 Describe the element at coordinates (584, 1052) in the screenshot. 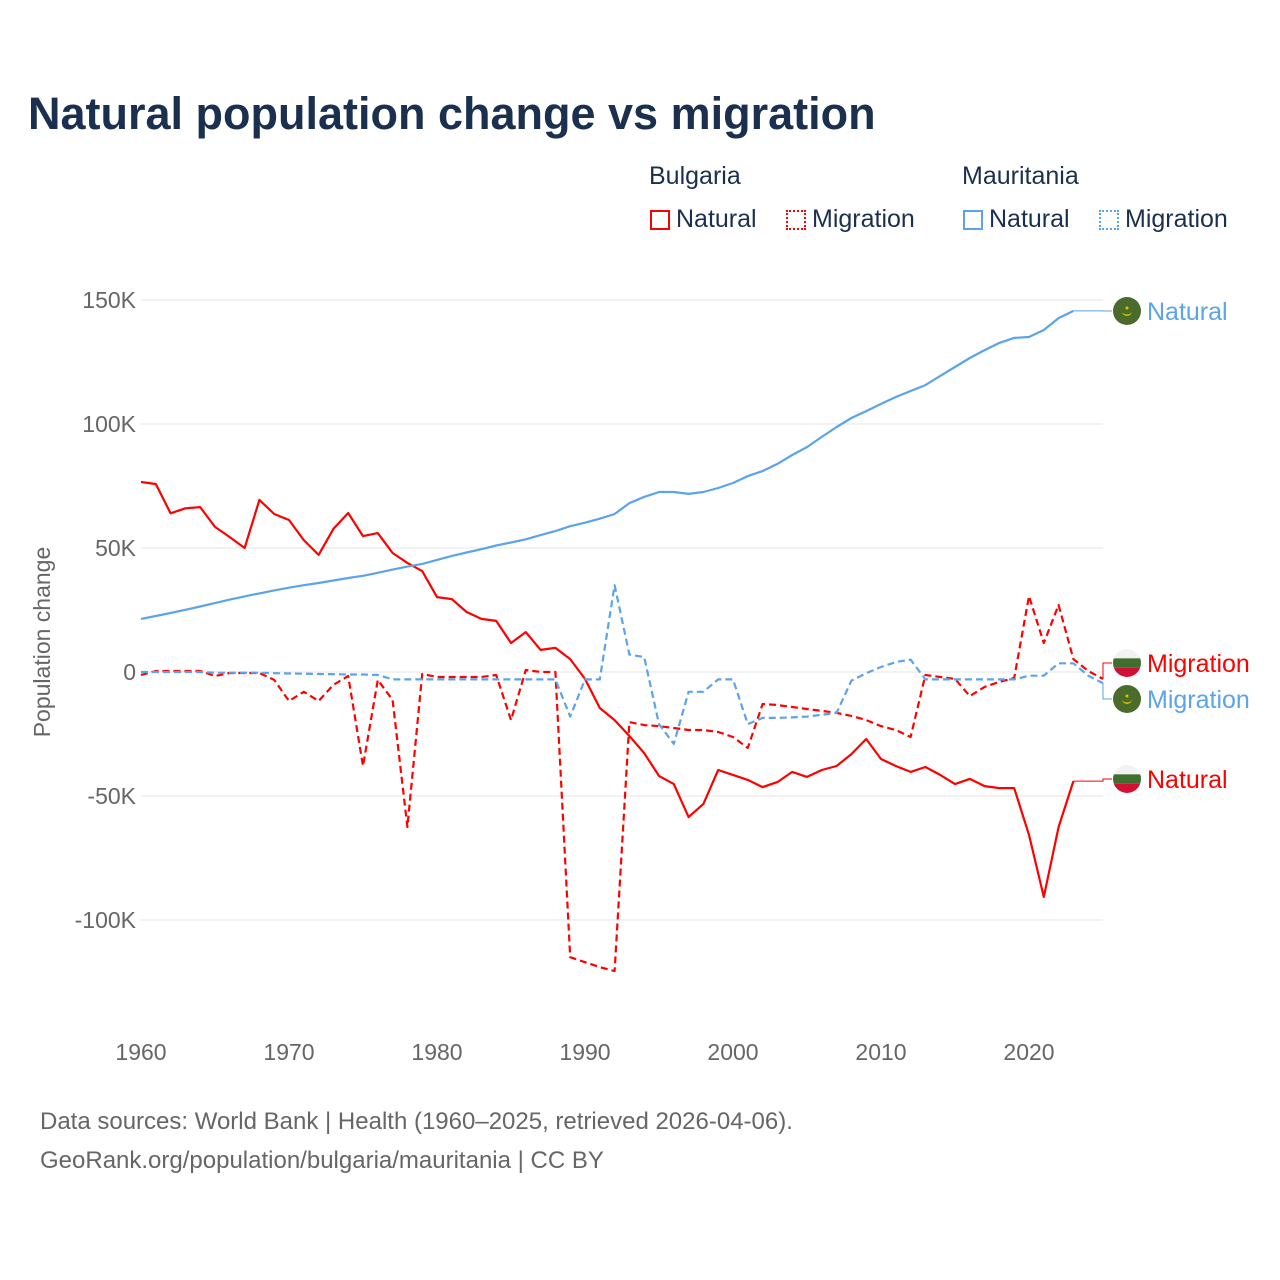

I see `x-tick-label: 1990` at that location.